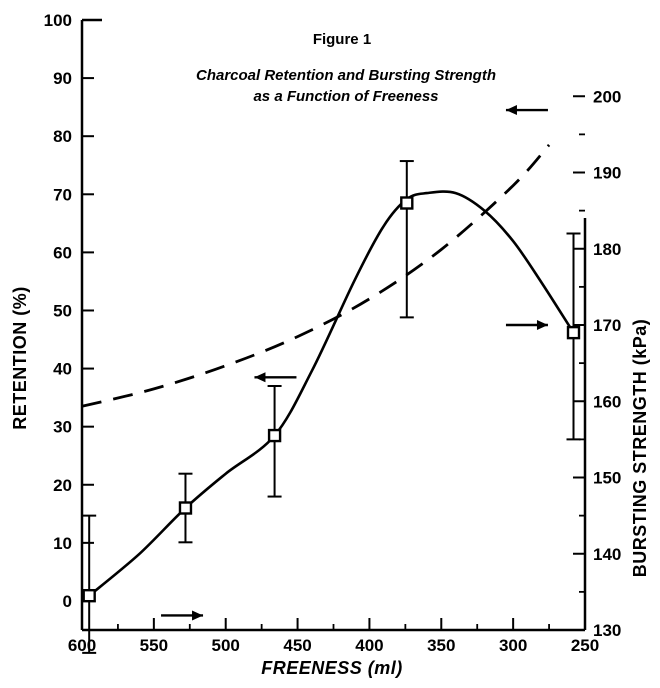 The image size is (660, 688). Describe the element at coordinates (62, 369) in the screenshot. I see `y-left-tick-label: 40` at that location.